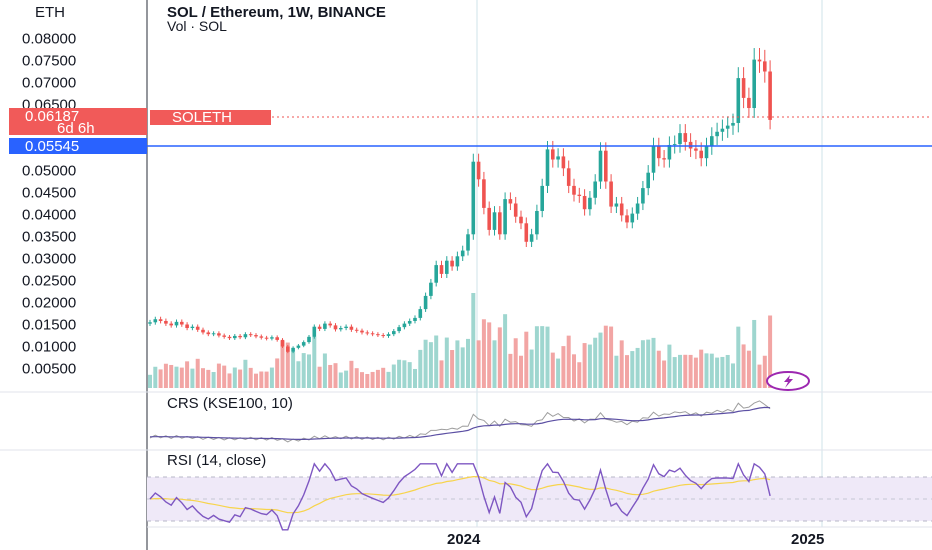 The image size is (932, 550). What do you see at coordinates (49, 39) in the screenshot?
I see `price-tick-label: 0.08000` at bounding box center [49, 39].